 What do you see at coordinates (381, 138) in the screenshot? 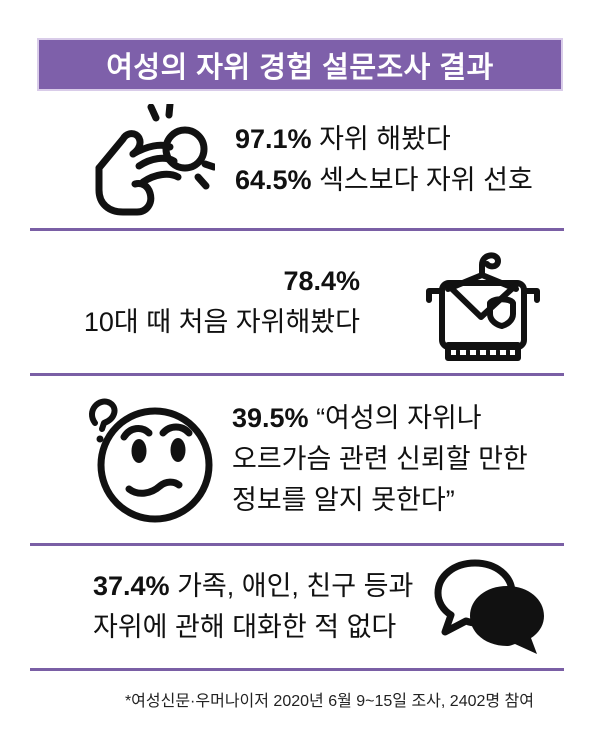
I see `stat-label: 자위 해봤다` at bounding box center [381, 138].